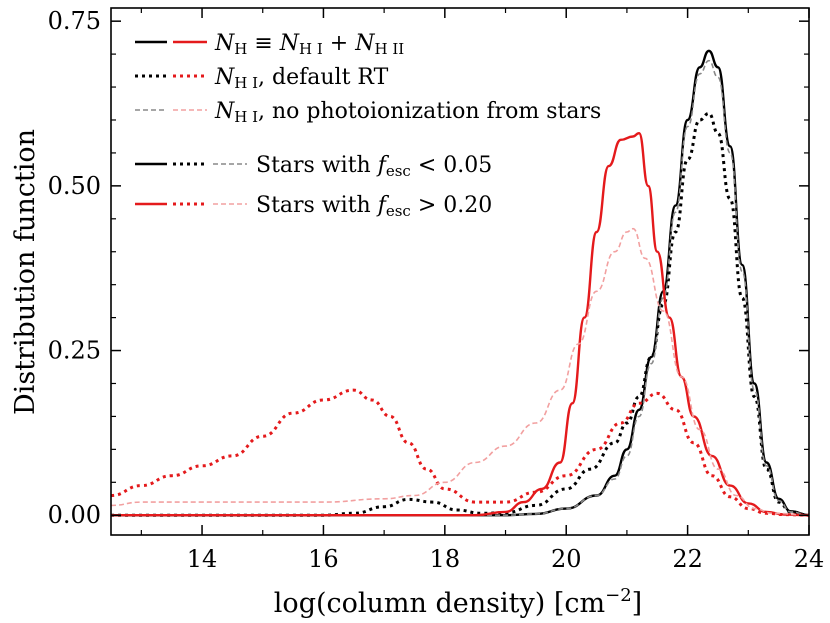 The width and height of the screenshot is (830, 623). What do you see at coordinates (439, 603) in the screenshot?
I see `x-axis-title-main: log(column density) [cm` at bounding box center [439, 603].